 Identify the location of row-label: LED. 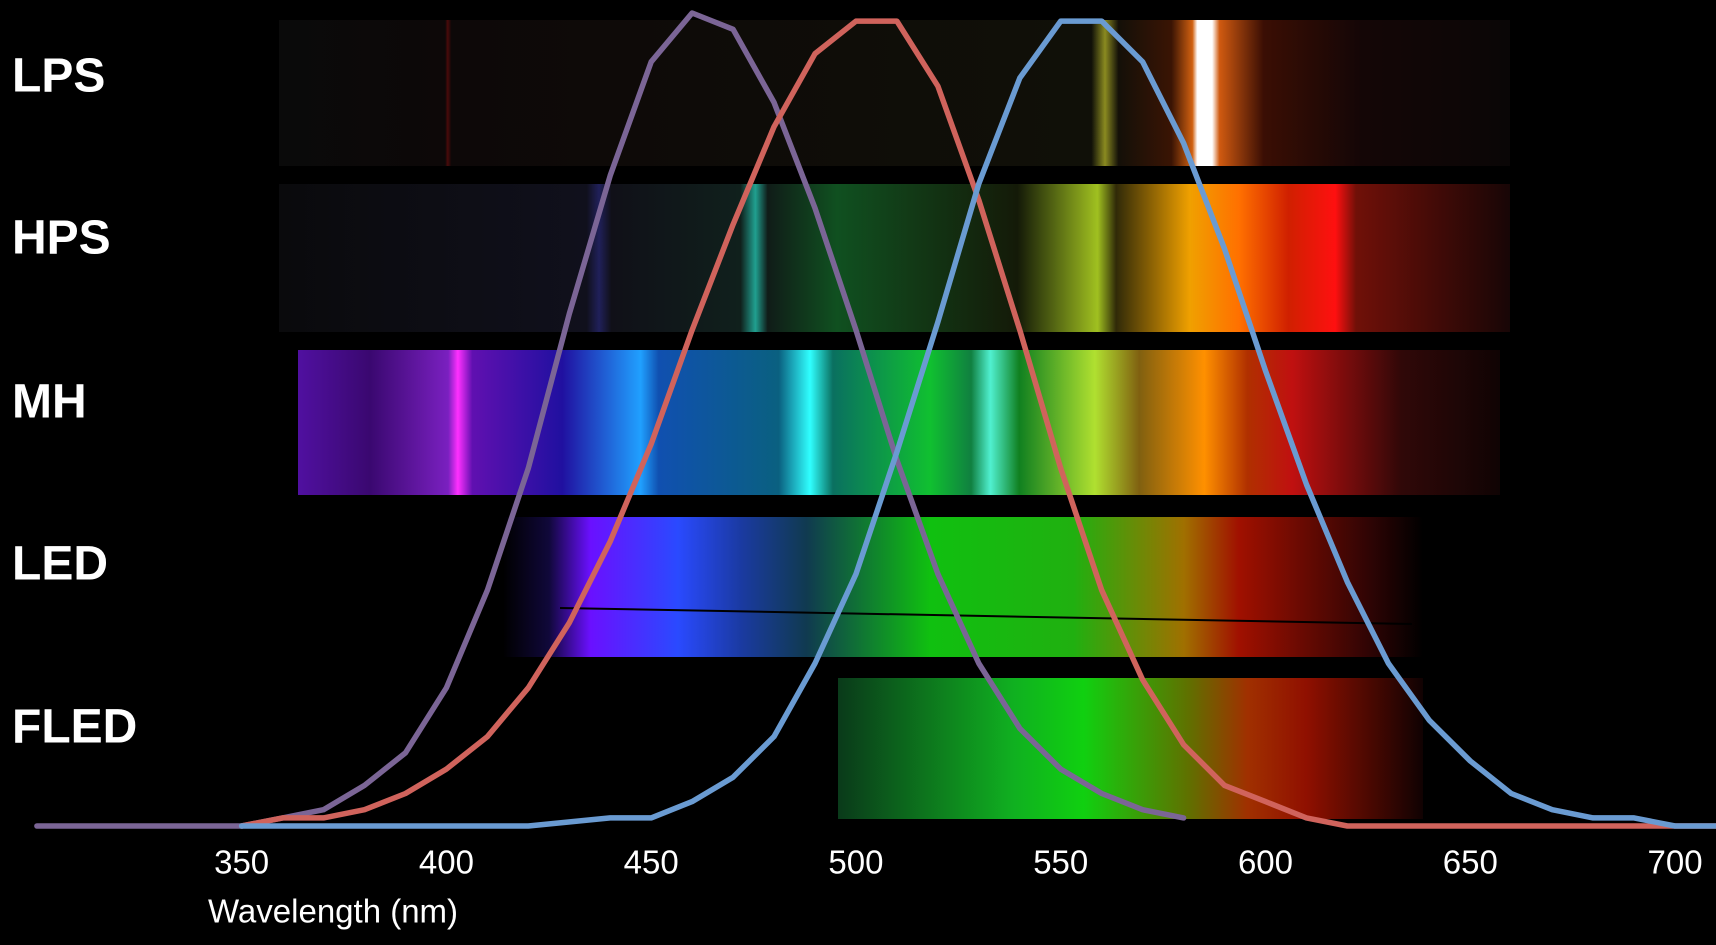
(60, 564).